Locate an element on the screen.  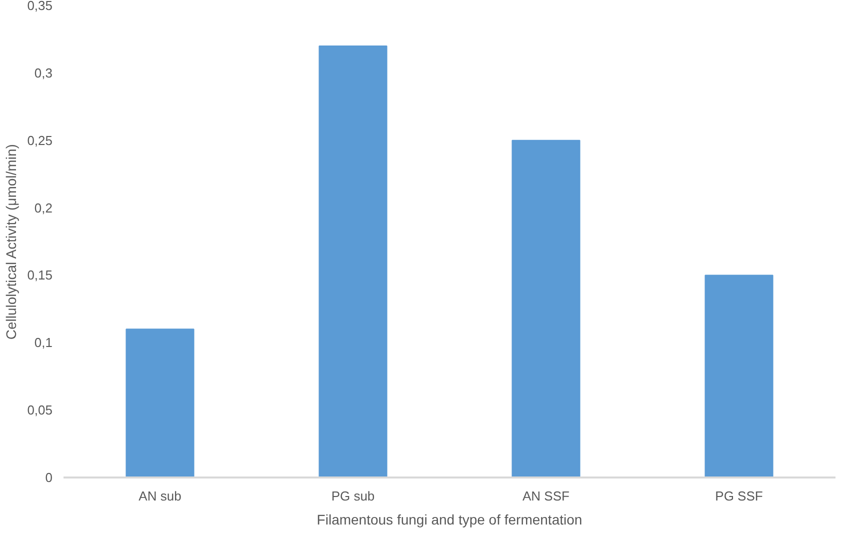
y-tick-label: 0,35 is located at coordinates (40, 6).